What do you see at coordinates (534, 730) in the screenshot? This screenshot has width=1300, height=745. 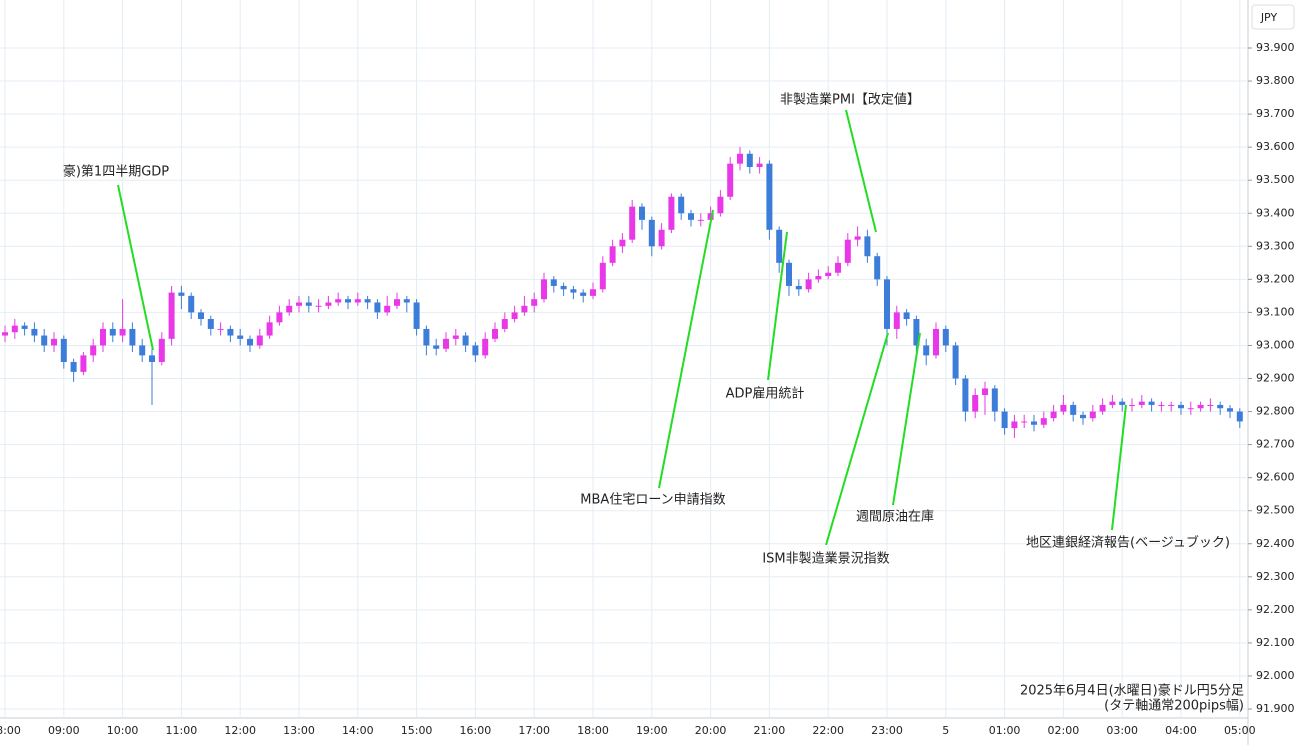 I see `x-tick-label: 17:00` at bounding box center [534, 730].